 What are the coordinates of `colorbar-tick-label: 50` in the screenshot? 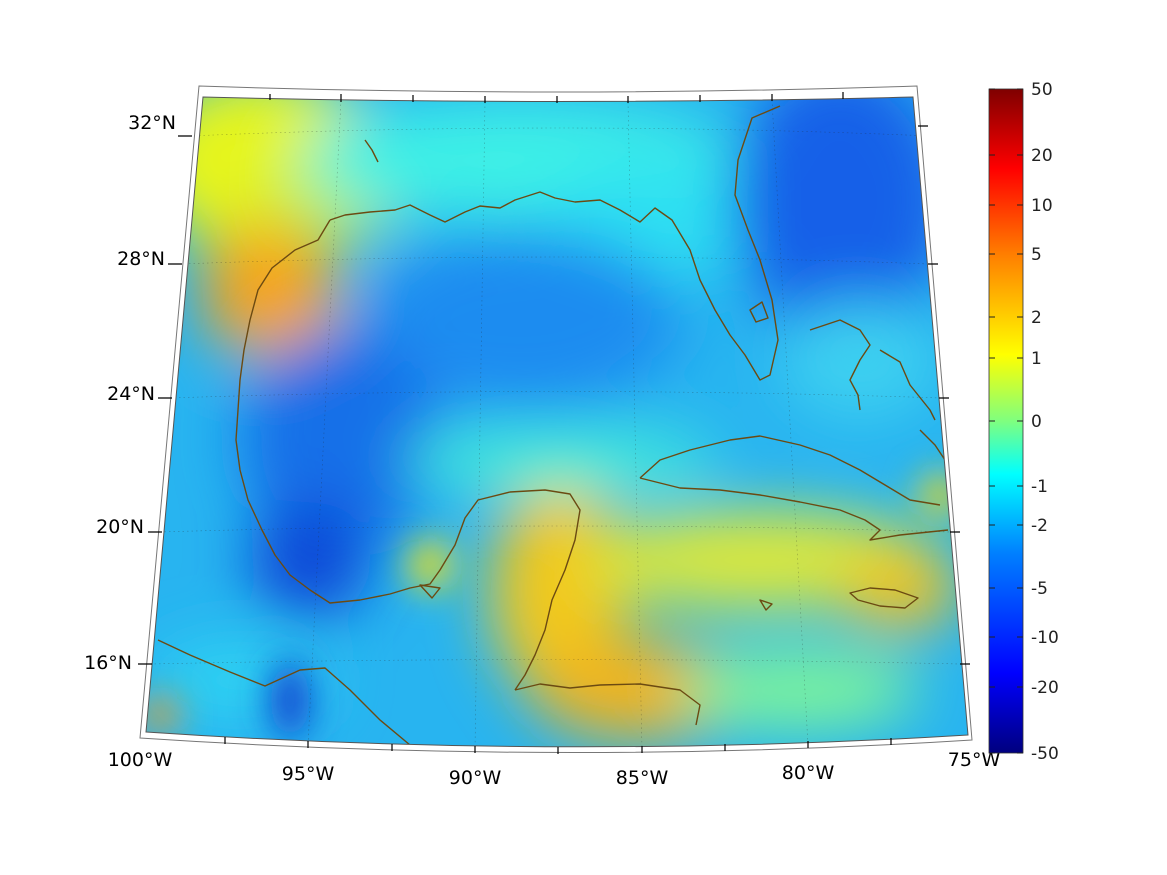 It's located at (1042, 90).